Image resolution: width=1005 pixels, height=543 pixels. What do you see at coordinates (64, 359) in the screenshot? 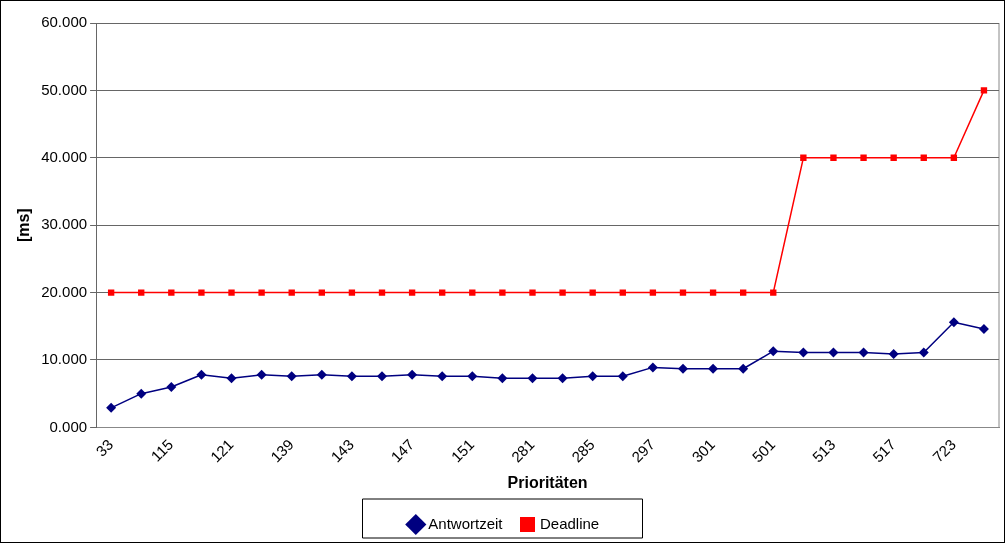
I see `y-tick-label: 10.000` at bounding box center [64, 359].